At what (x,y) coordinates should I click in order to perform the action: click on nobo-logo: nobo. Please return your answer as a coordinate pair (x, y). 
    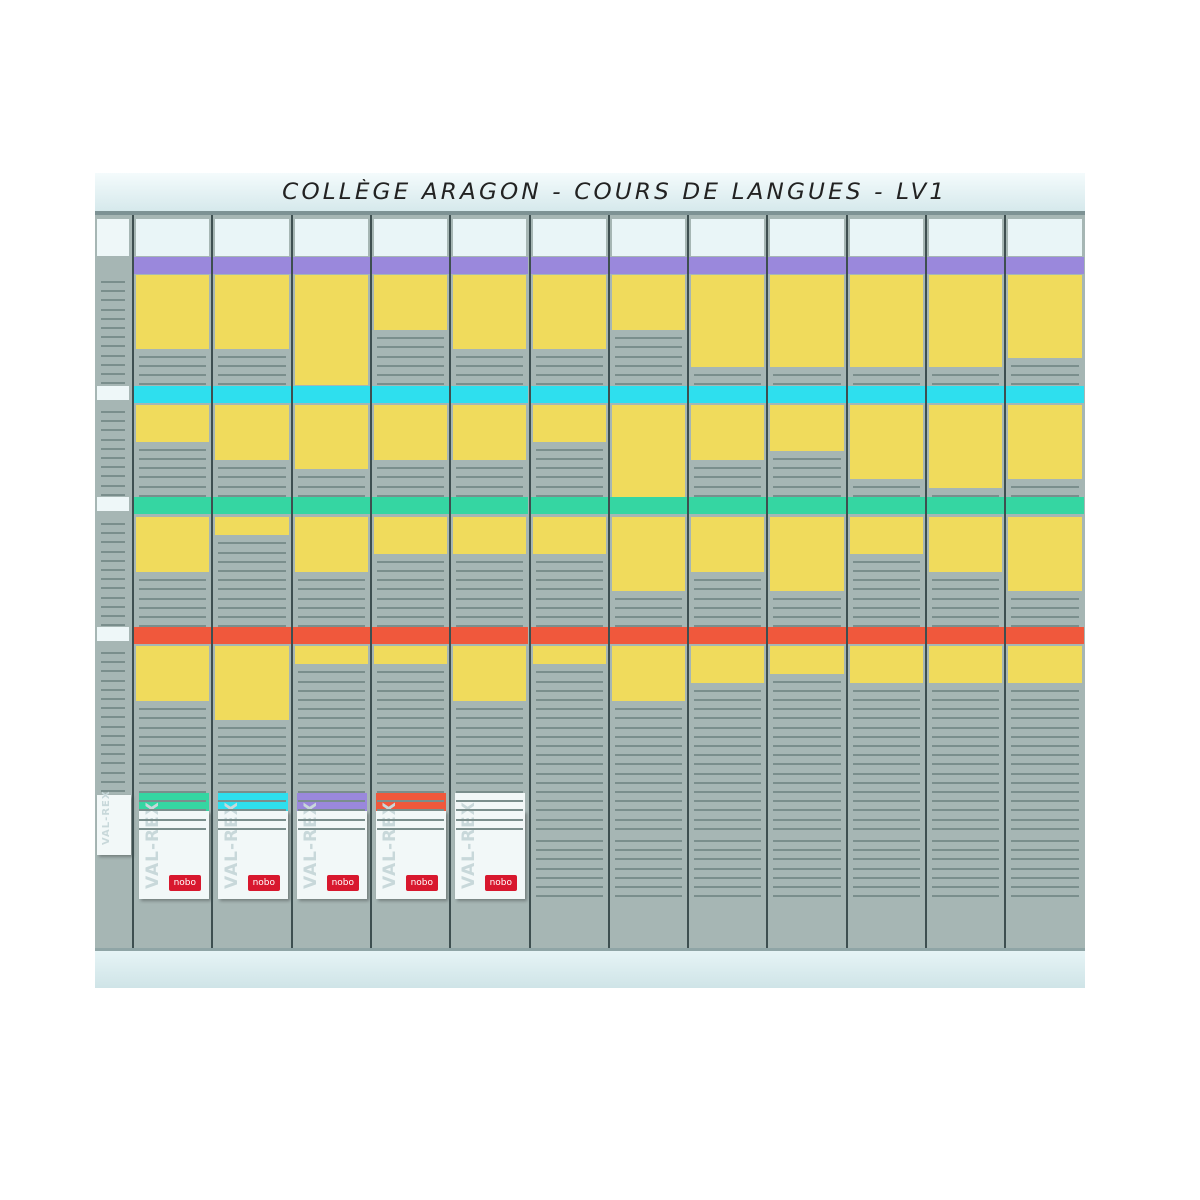
    Looking at the image, I should click on (263, 883).